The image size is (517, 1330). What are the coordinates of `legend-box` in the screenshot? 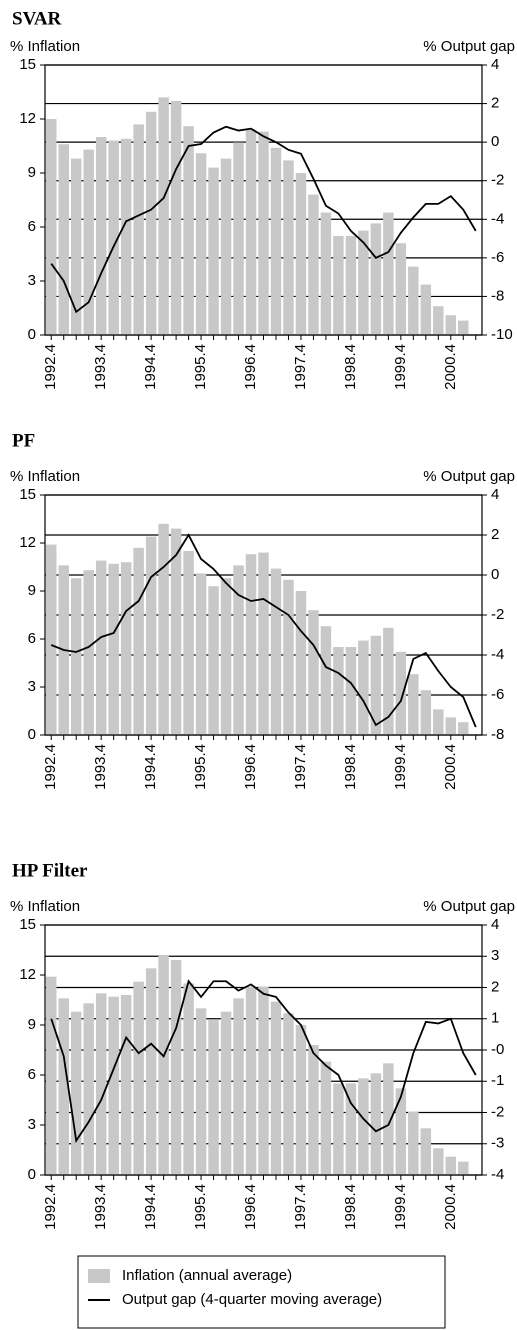 It's located at (261, 1292).